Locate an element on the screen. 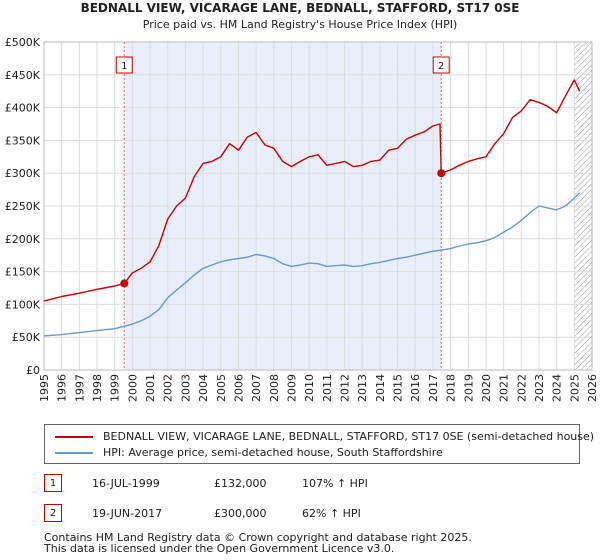  x-tick-label: 1995 is located at coordinates (44, 388).